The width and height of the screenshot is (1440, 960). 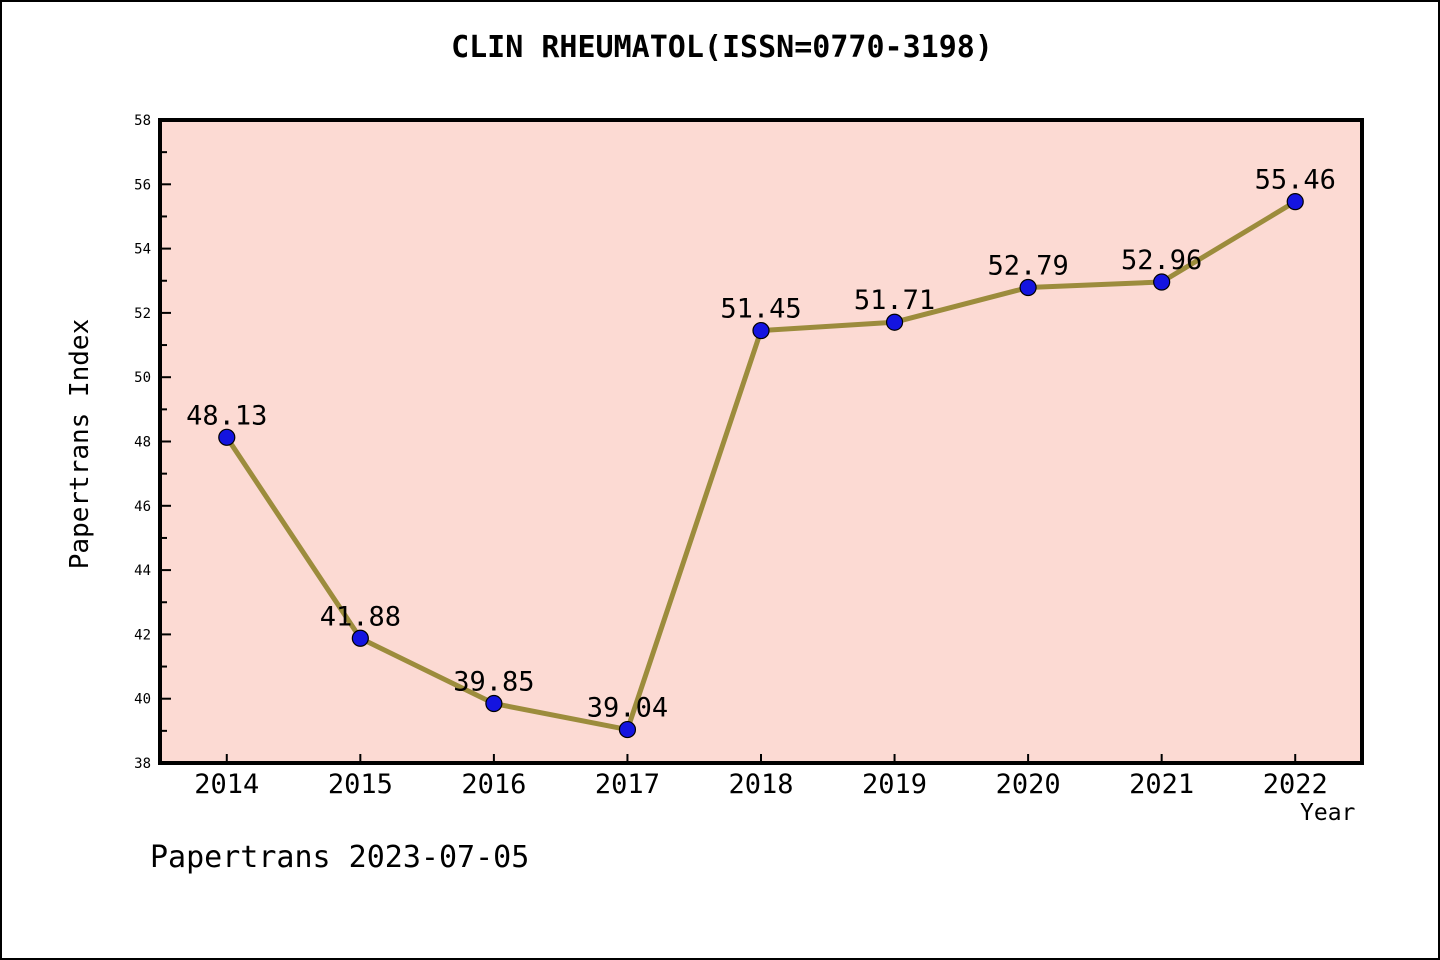 I want to click on data-point-label: 55.46, so click(x=1295, y=180).